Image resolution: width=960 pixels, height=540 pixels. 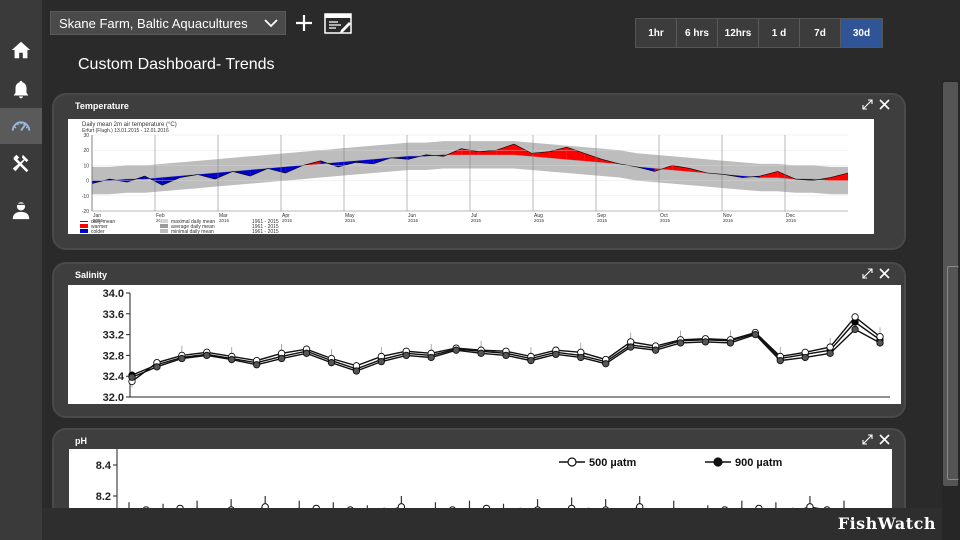 I want to click on chevron-down-icon, so click(x=271, y=23).